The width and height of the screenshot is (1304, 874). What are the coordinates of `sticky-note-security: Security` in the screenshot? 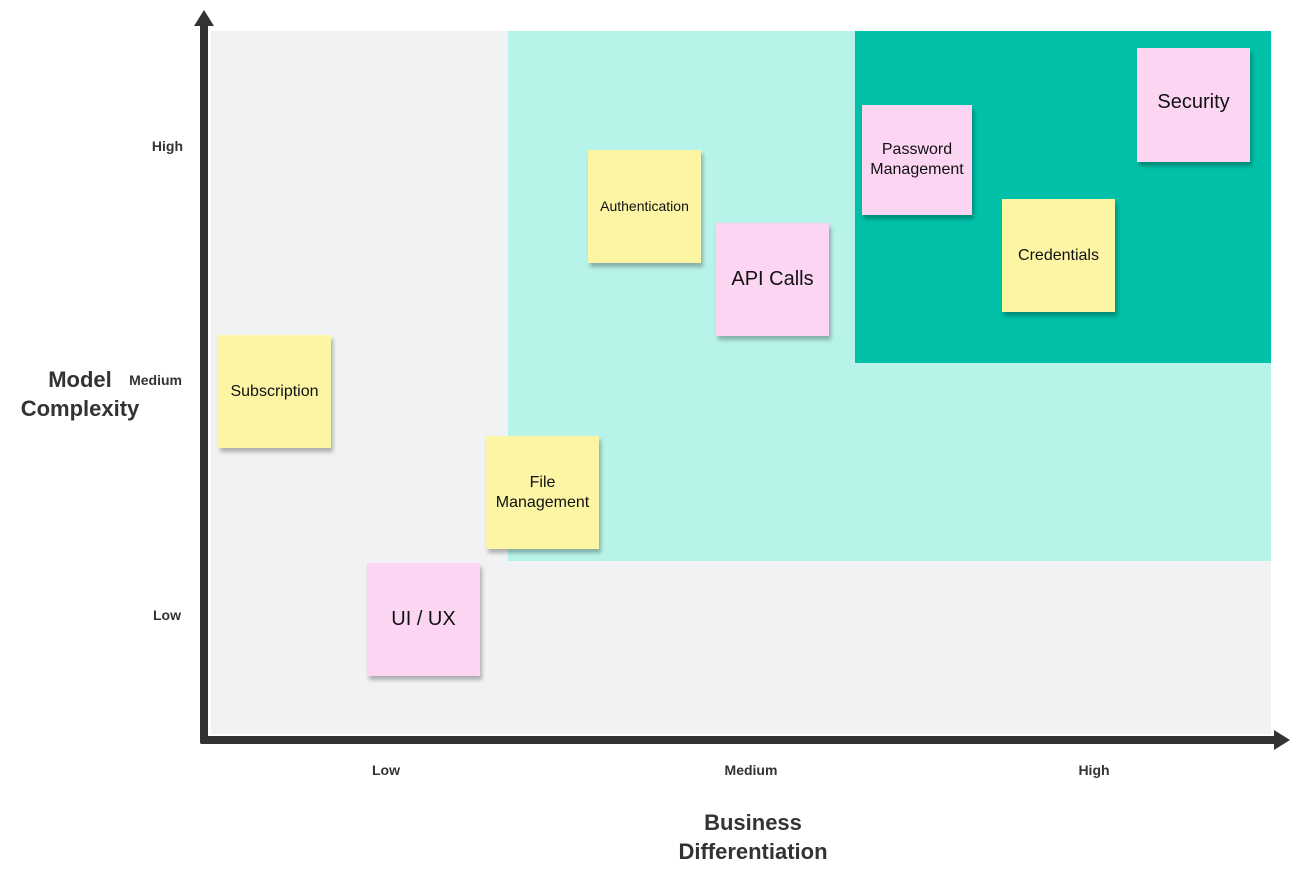 It's located at (1193, 105).